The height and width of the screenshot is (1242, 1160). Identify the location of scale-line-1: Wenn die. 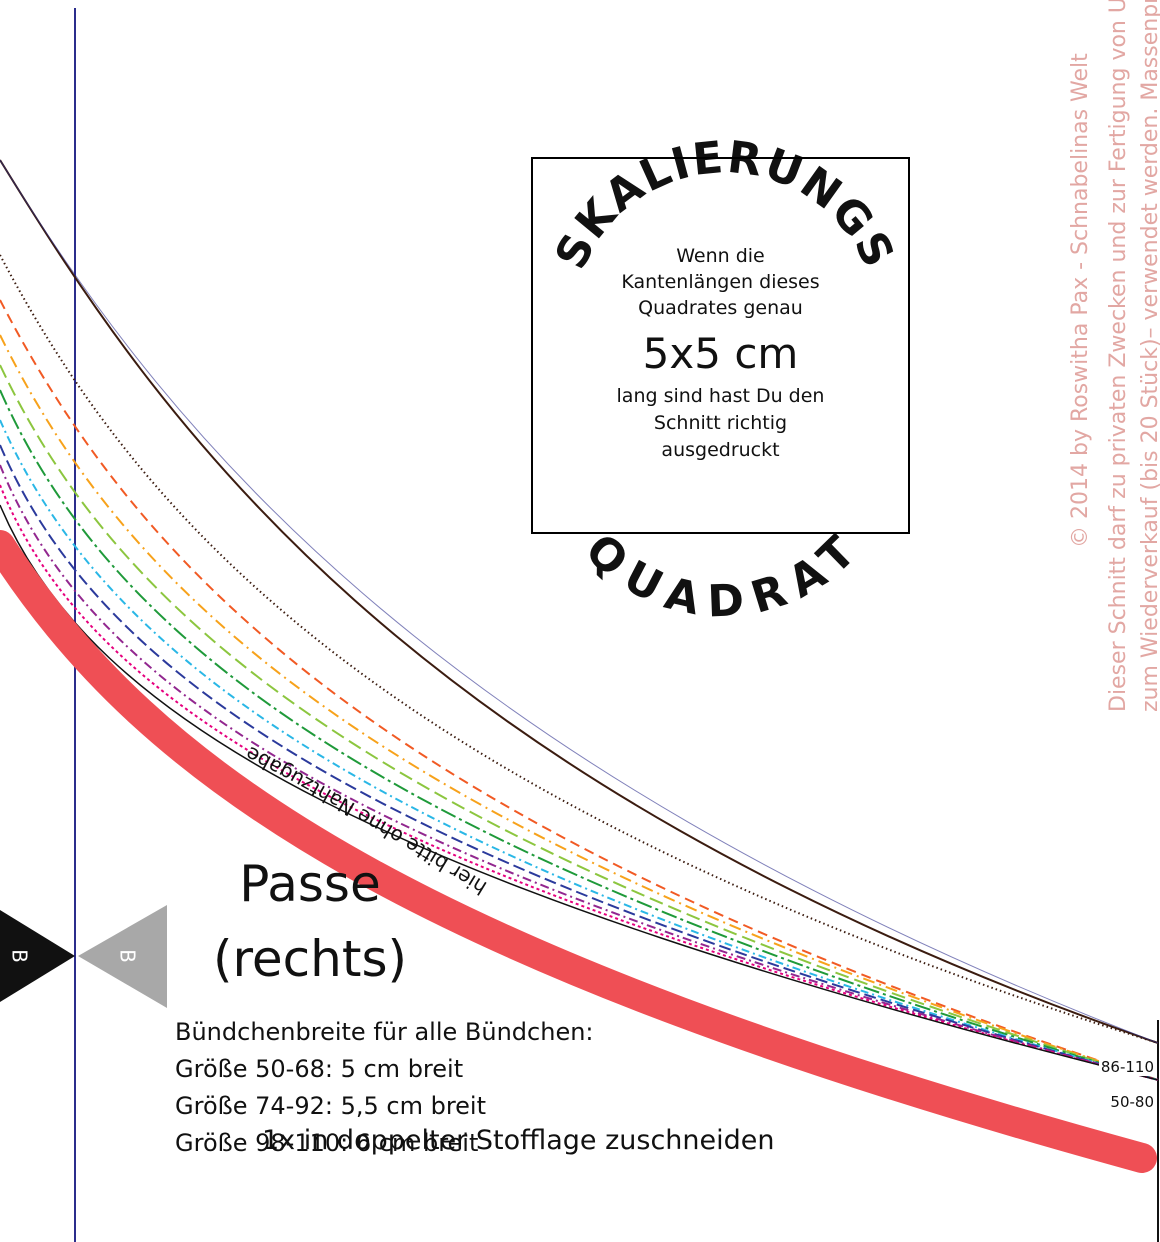
(720, 256).